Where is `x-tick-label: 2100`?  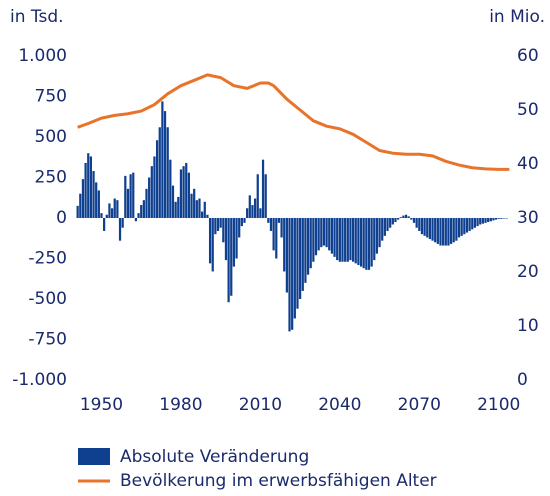
x-tick-label: 2100 is located at coordinates (498, 405).